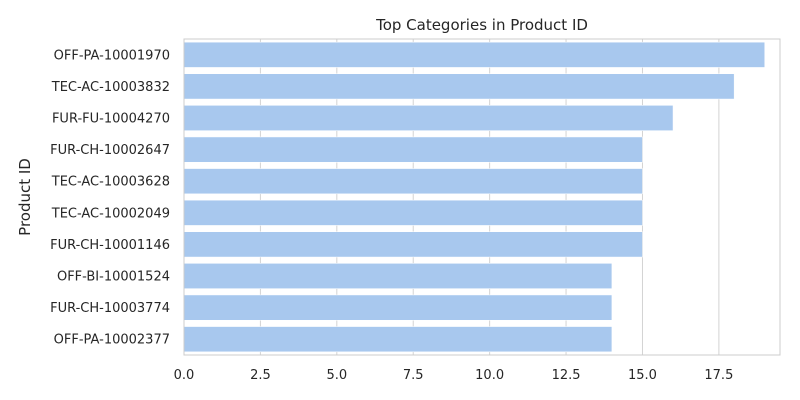 The width and height of the screenshot is (800, 400). What do you see at coordinates (489, 375) in the screenshot?
I see `x-tick-label: 10.0` at bounding box center [489, 375].